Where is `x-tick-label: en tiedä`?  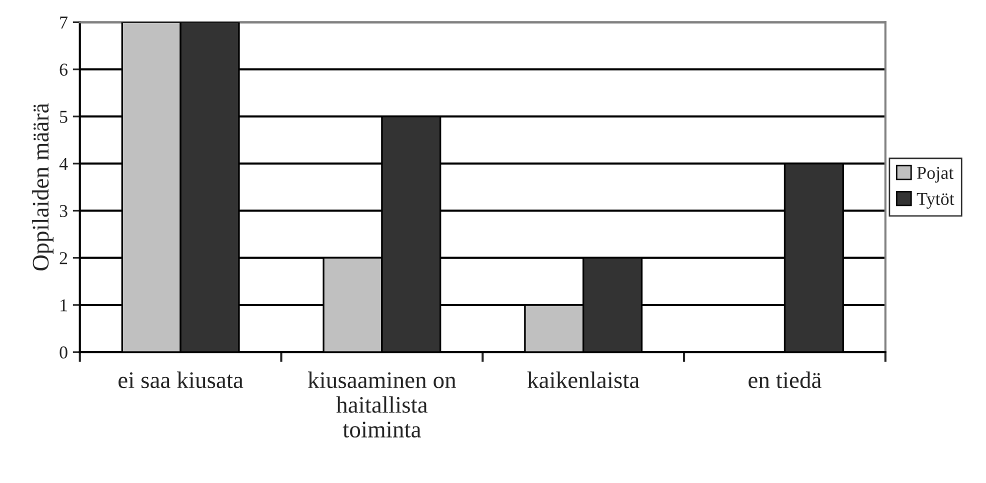
x-tick-label: en tiedä is located at coordinates (785, 380).